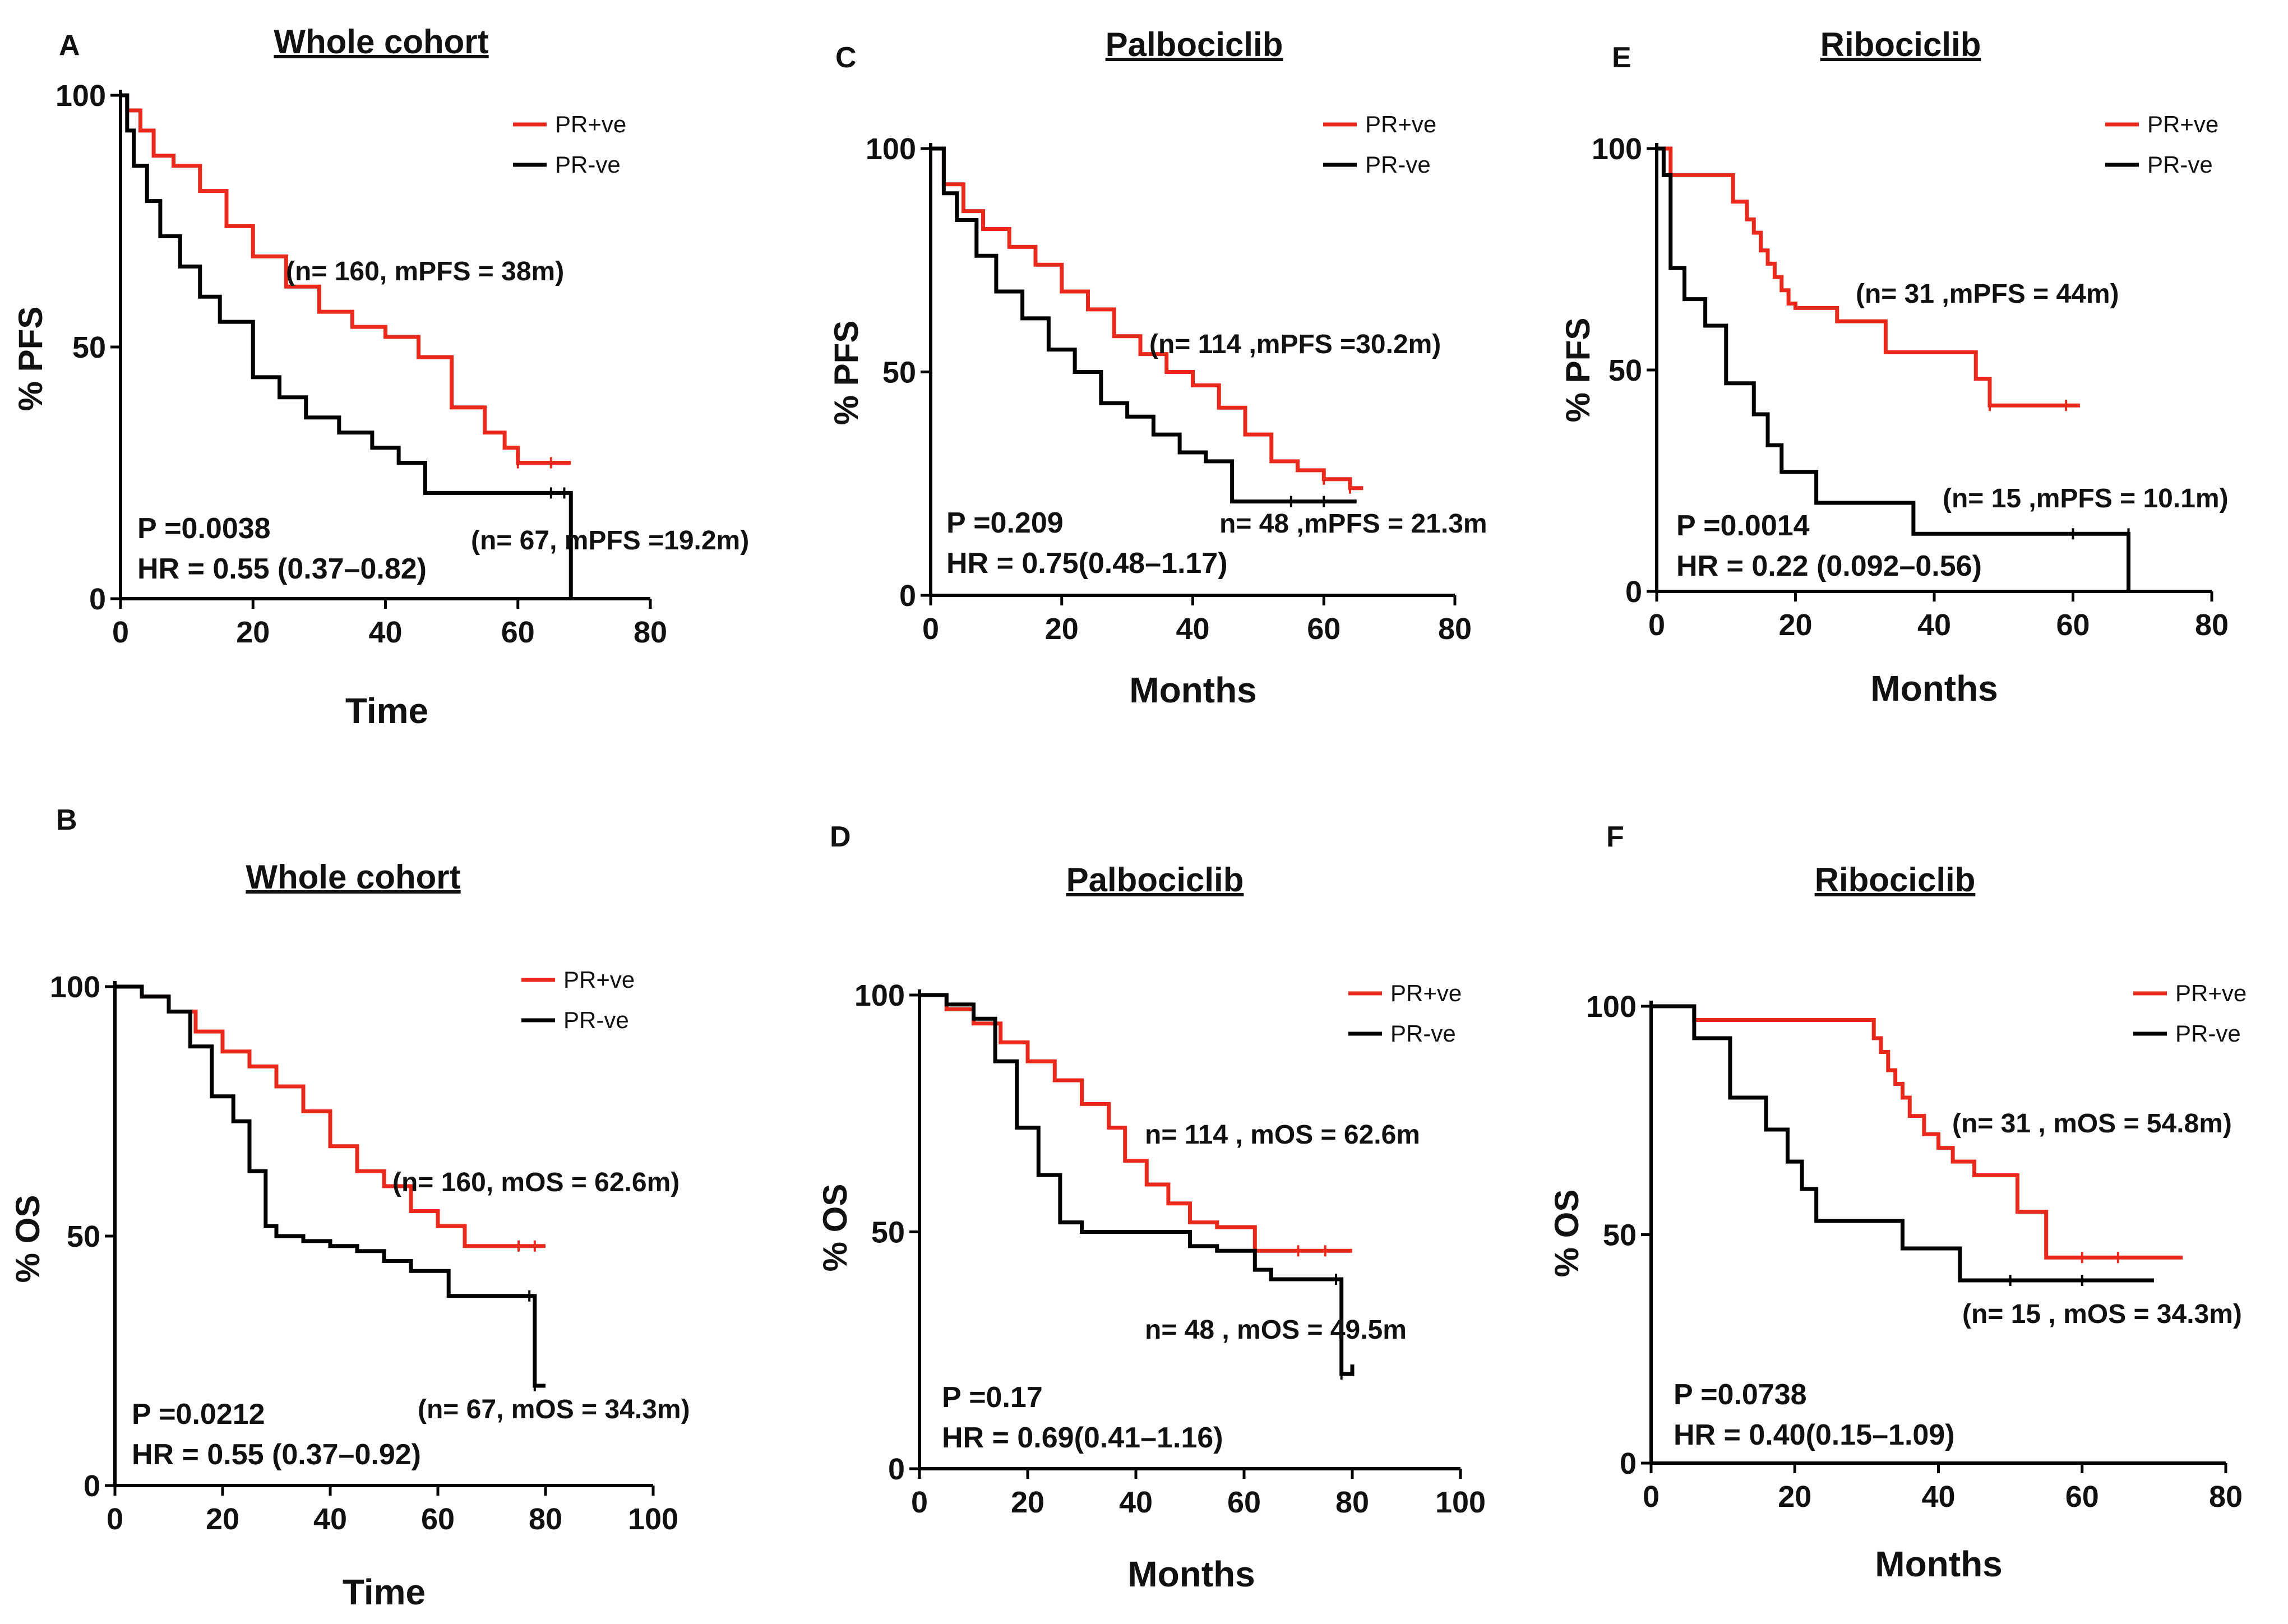 The image size is (2288, 1624). What do you see at coordinates (1087, 563) in the screenshot?
I see `hazard-ratio: HR = 0.75(0.48–1.17)` at bounding box center [1087, 563].